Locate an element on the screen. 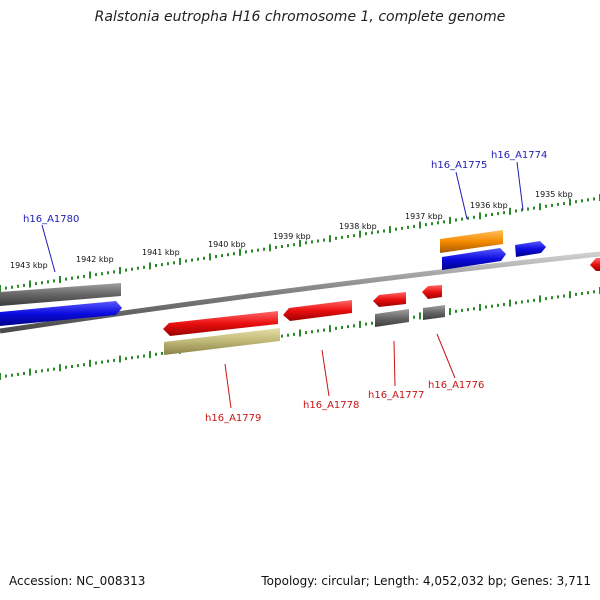 Image resolution: width=600 pixels, height=600 pixels. gene-h16-a1775 is located at coordinates (474, 259).